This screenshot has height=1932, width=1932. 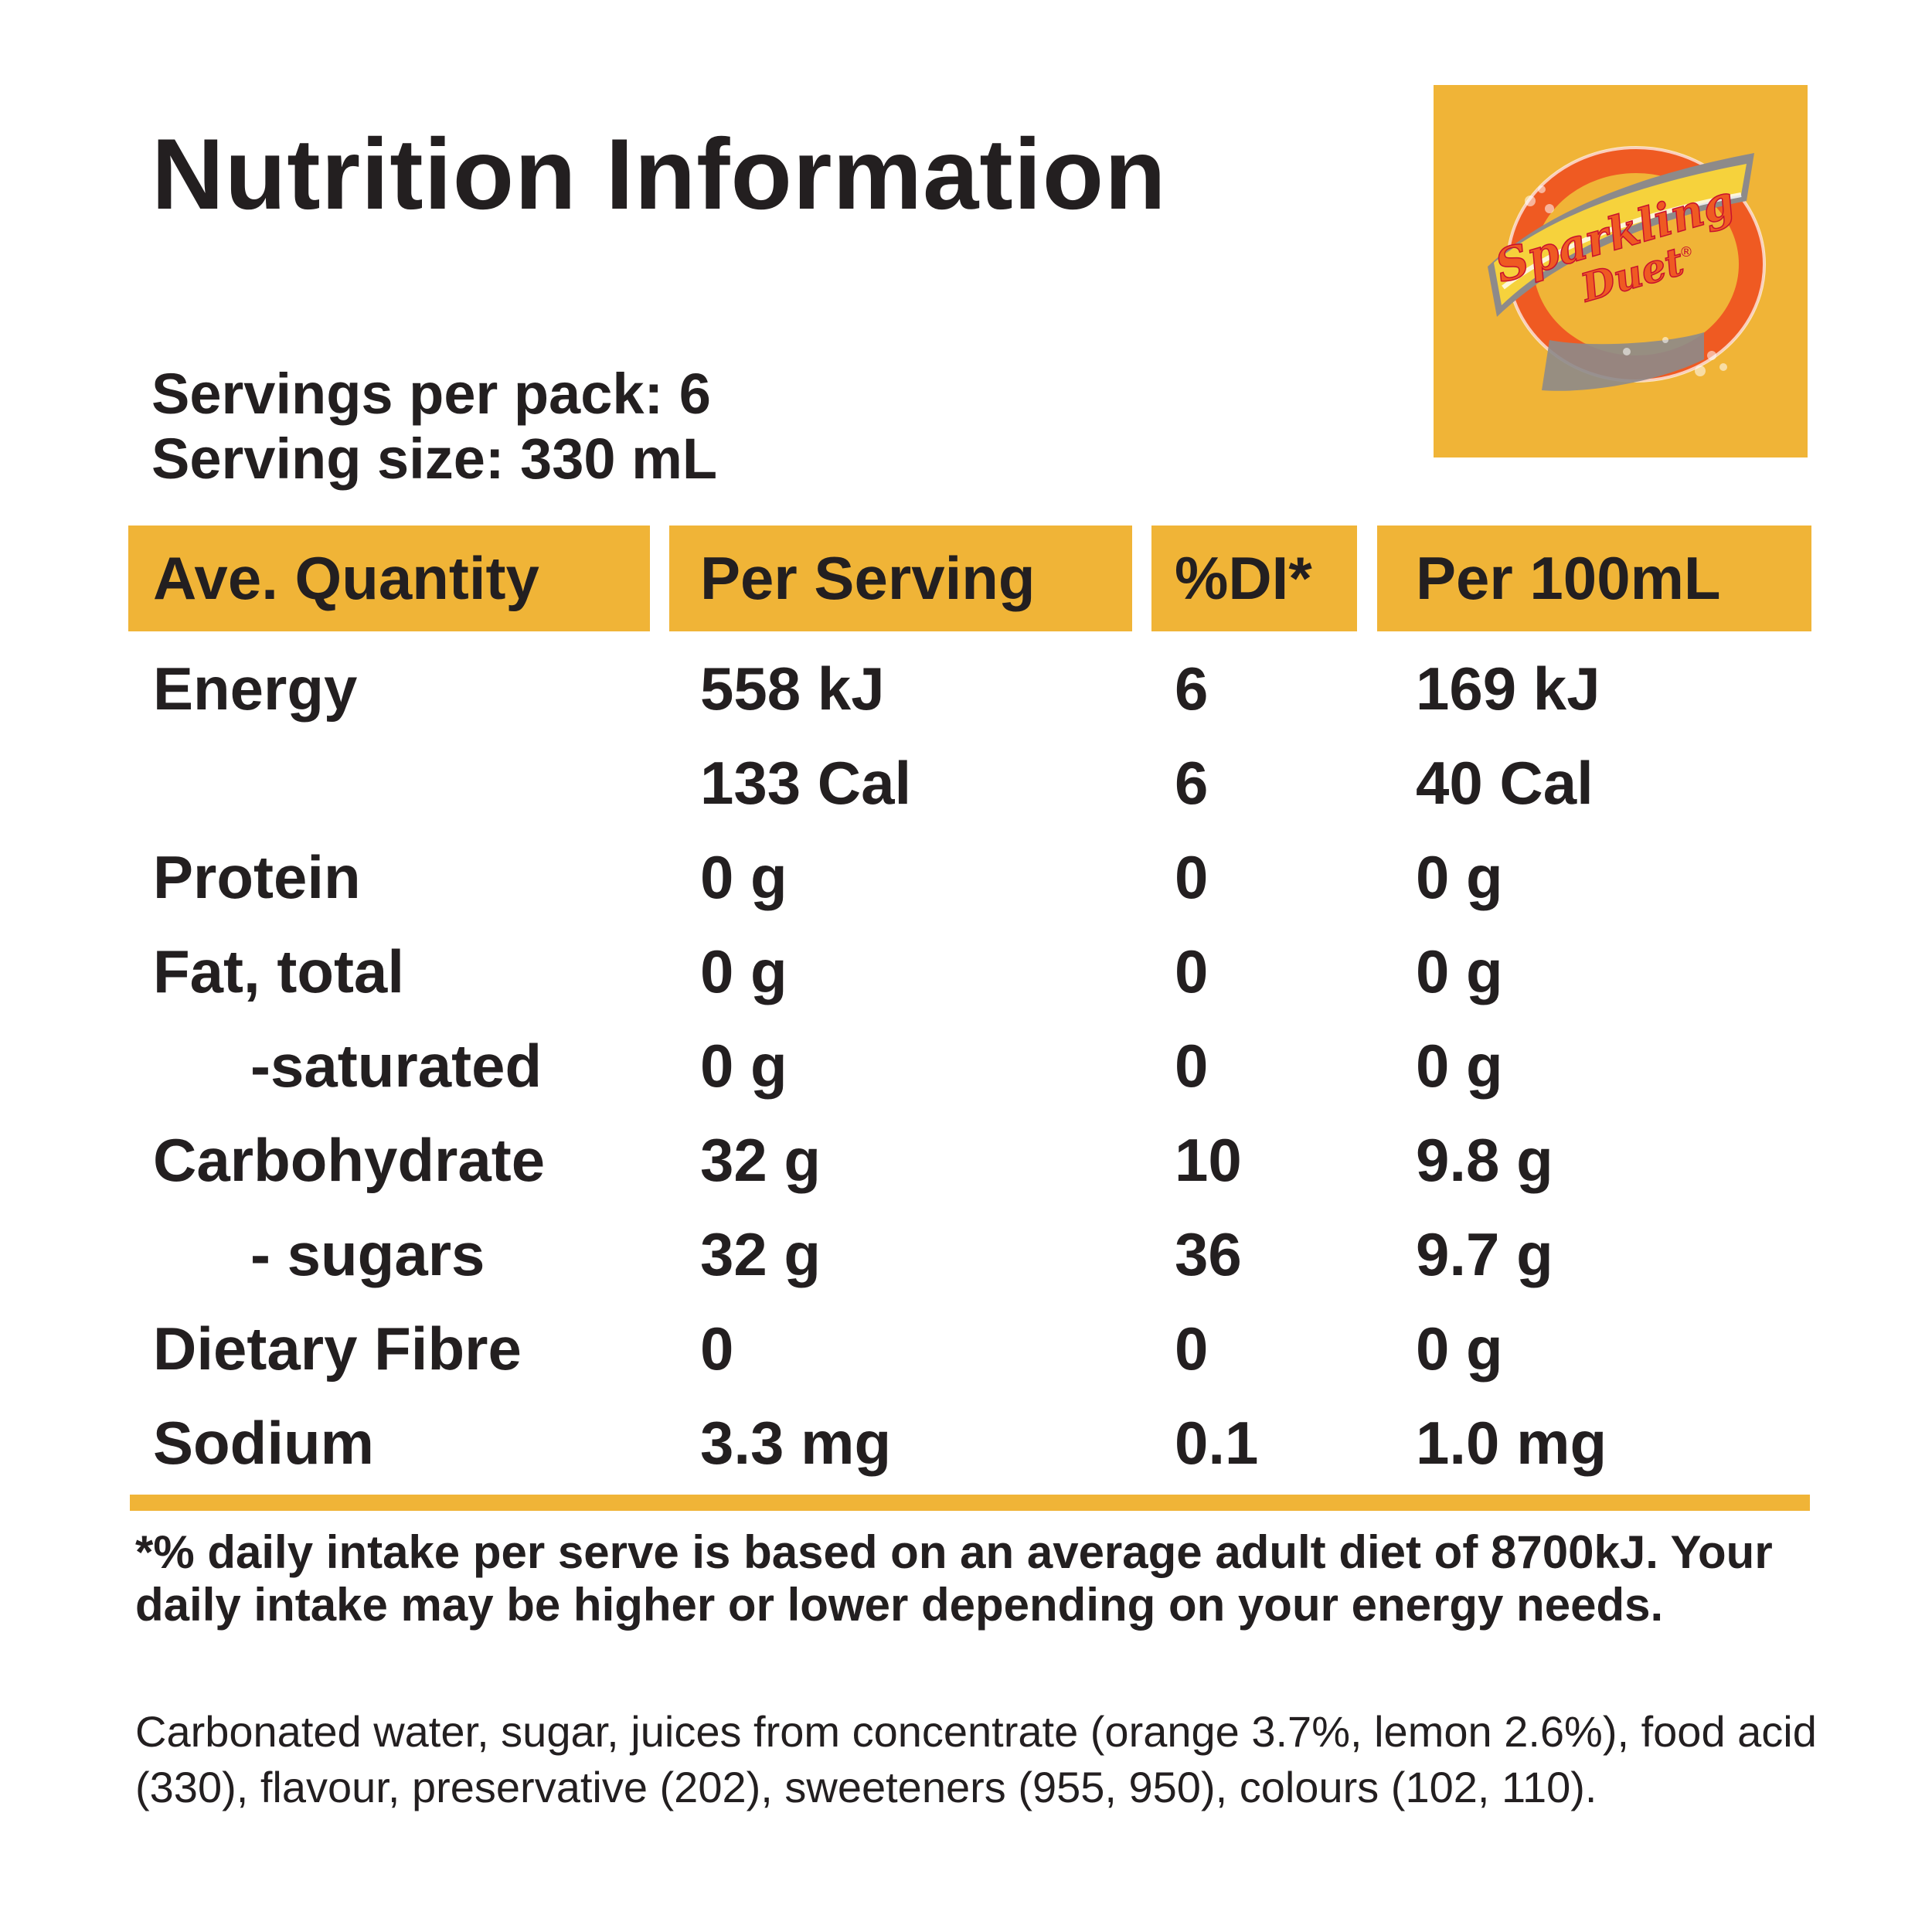 I want to click on nutrient-name: - sugars, so click(x=367, y=1254).